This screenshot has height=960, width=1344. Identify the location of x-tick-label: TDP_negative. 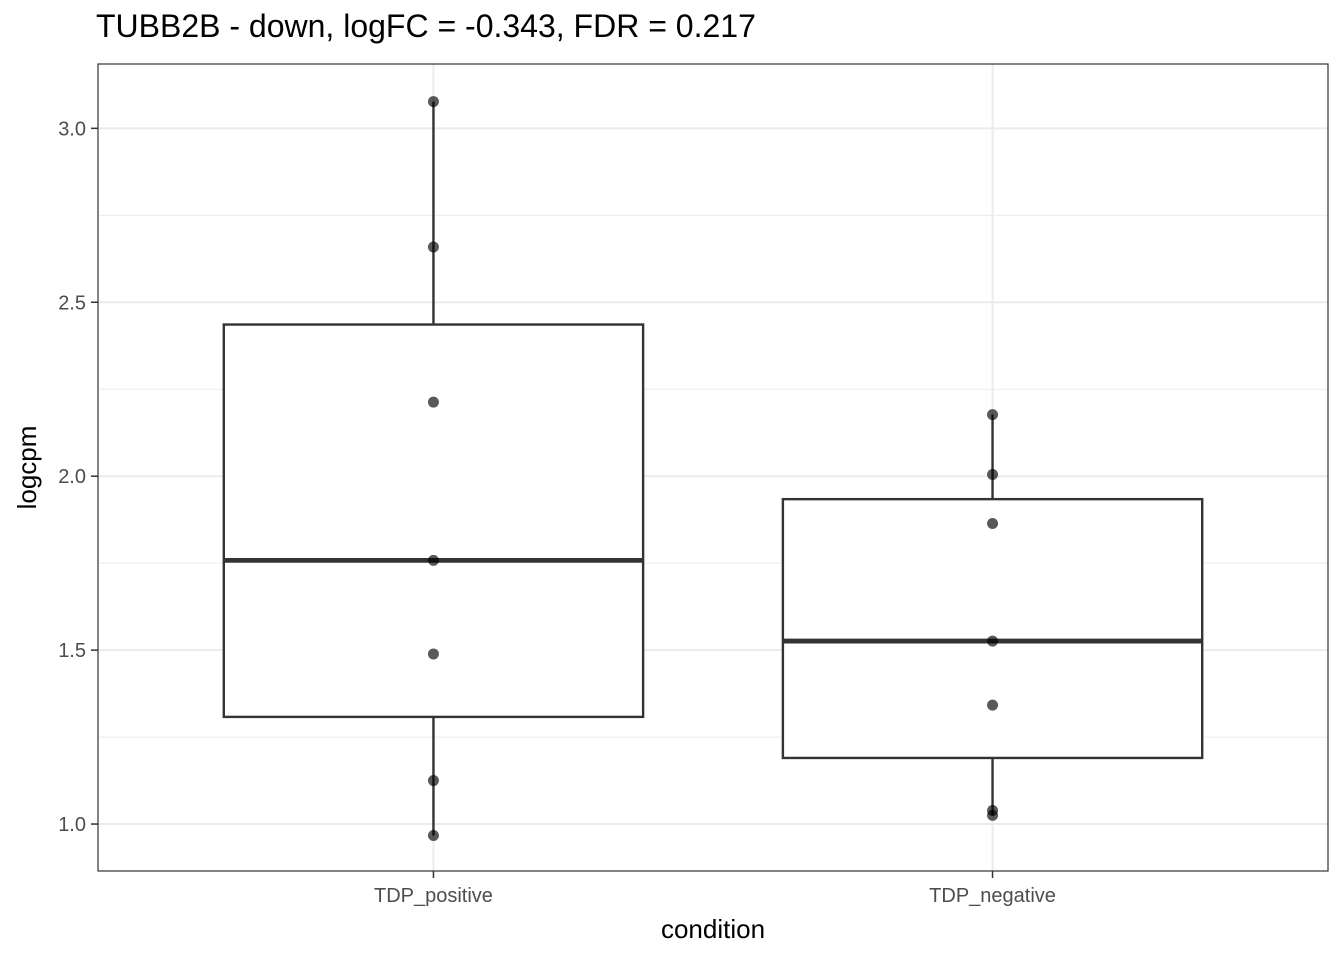
(992, 896).